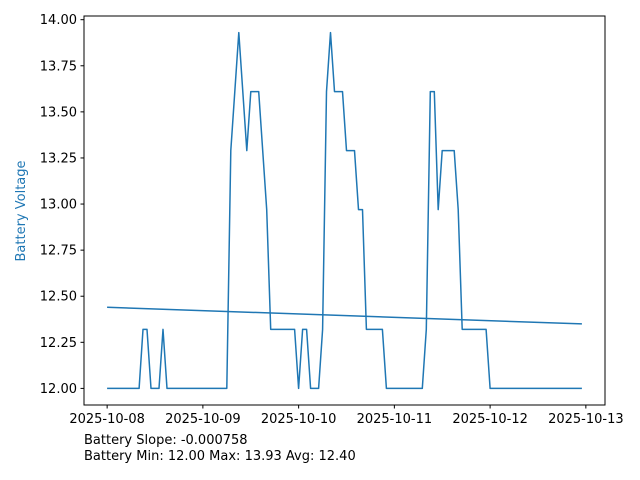 This screenshot has height=480, width=640. Describe the element at coordinates (166, 440) in the screenshot. I see `battery-slope-text: Battery Slope: -0.000758` at that location.